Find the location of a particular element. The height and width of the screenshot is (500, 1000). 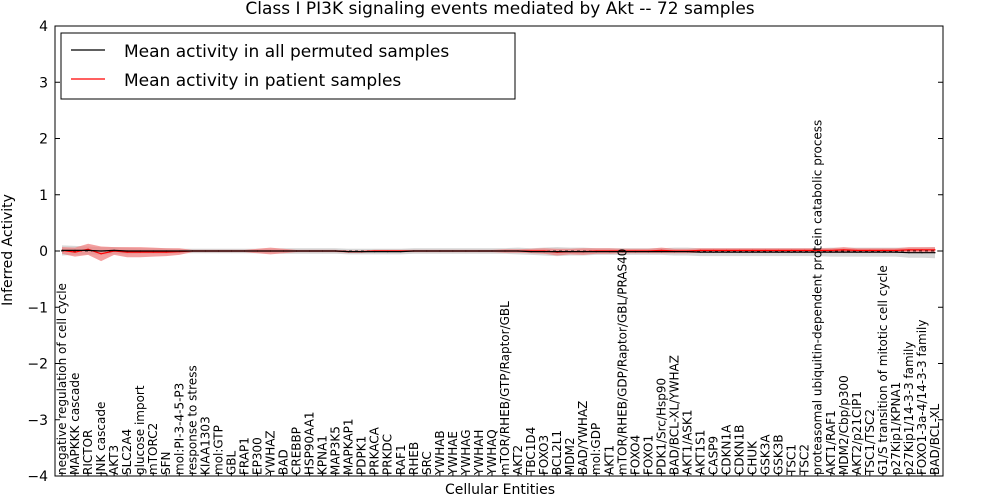

legend-label-patient: Mean activity in patient samples is located at coordinates (262, 81).